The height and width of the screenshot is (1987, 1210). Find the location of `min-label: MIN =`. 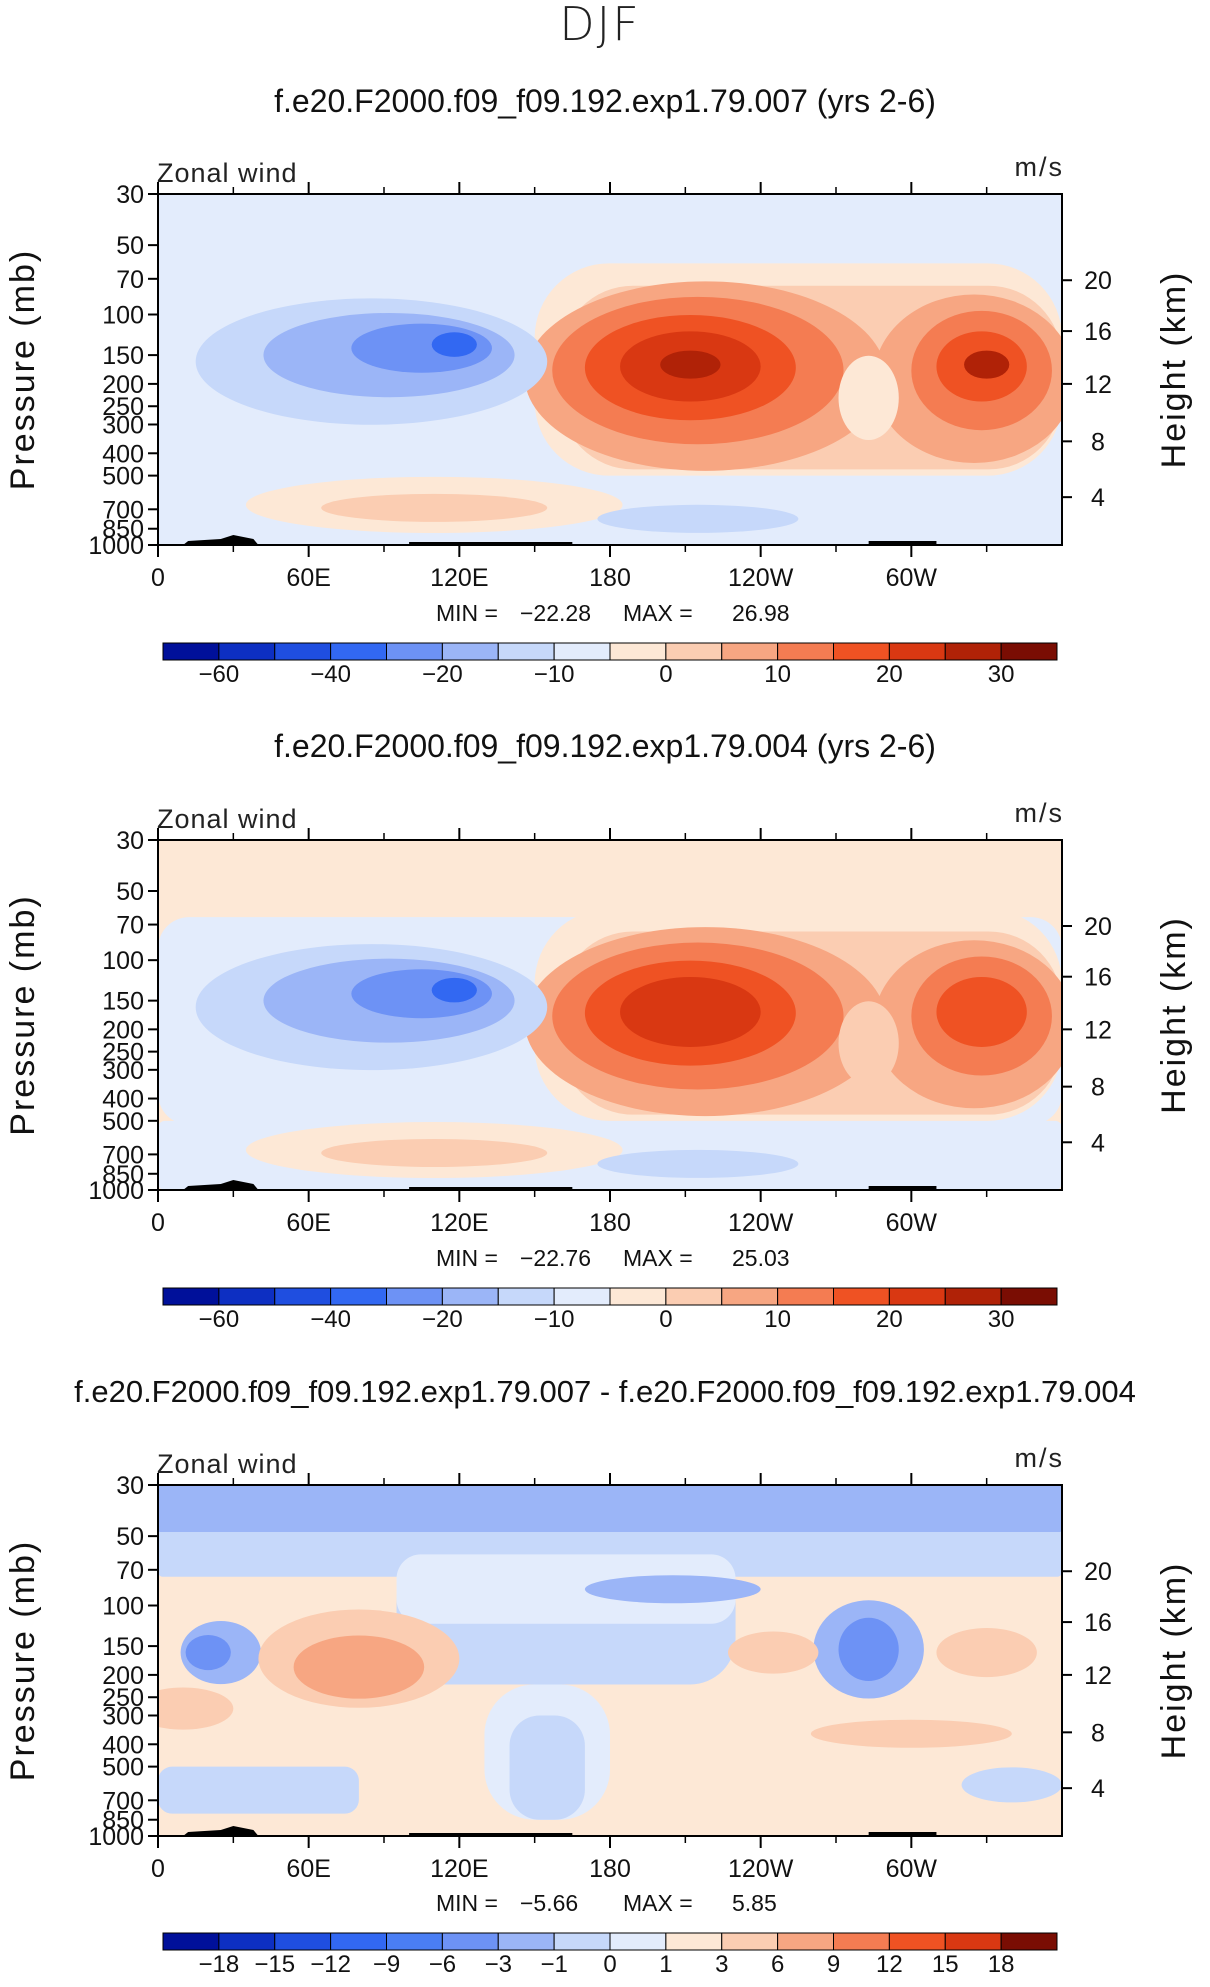

min-label: MIN = is located at coordinates (467, 1903).